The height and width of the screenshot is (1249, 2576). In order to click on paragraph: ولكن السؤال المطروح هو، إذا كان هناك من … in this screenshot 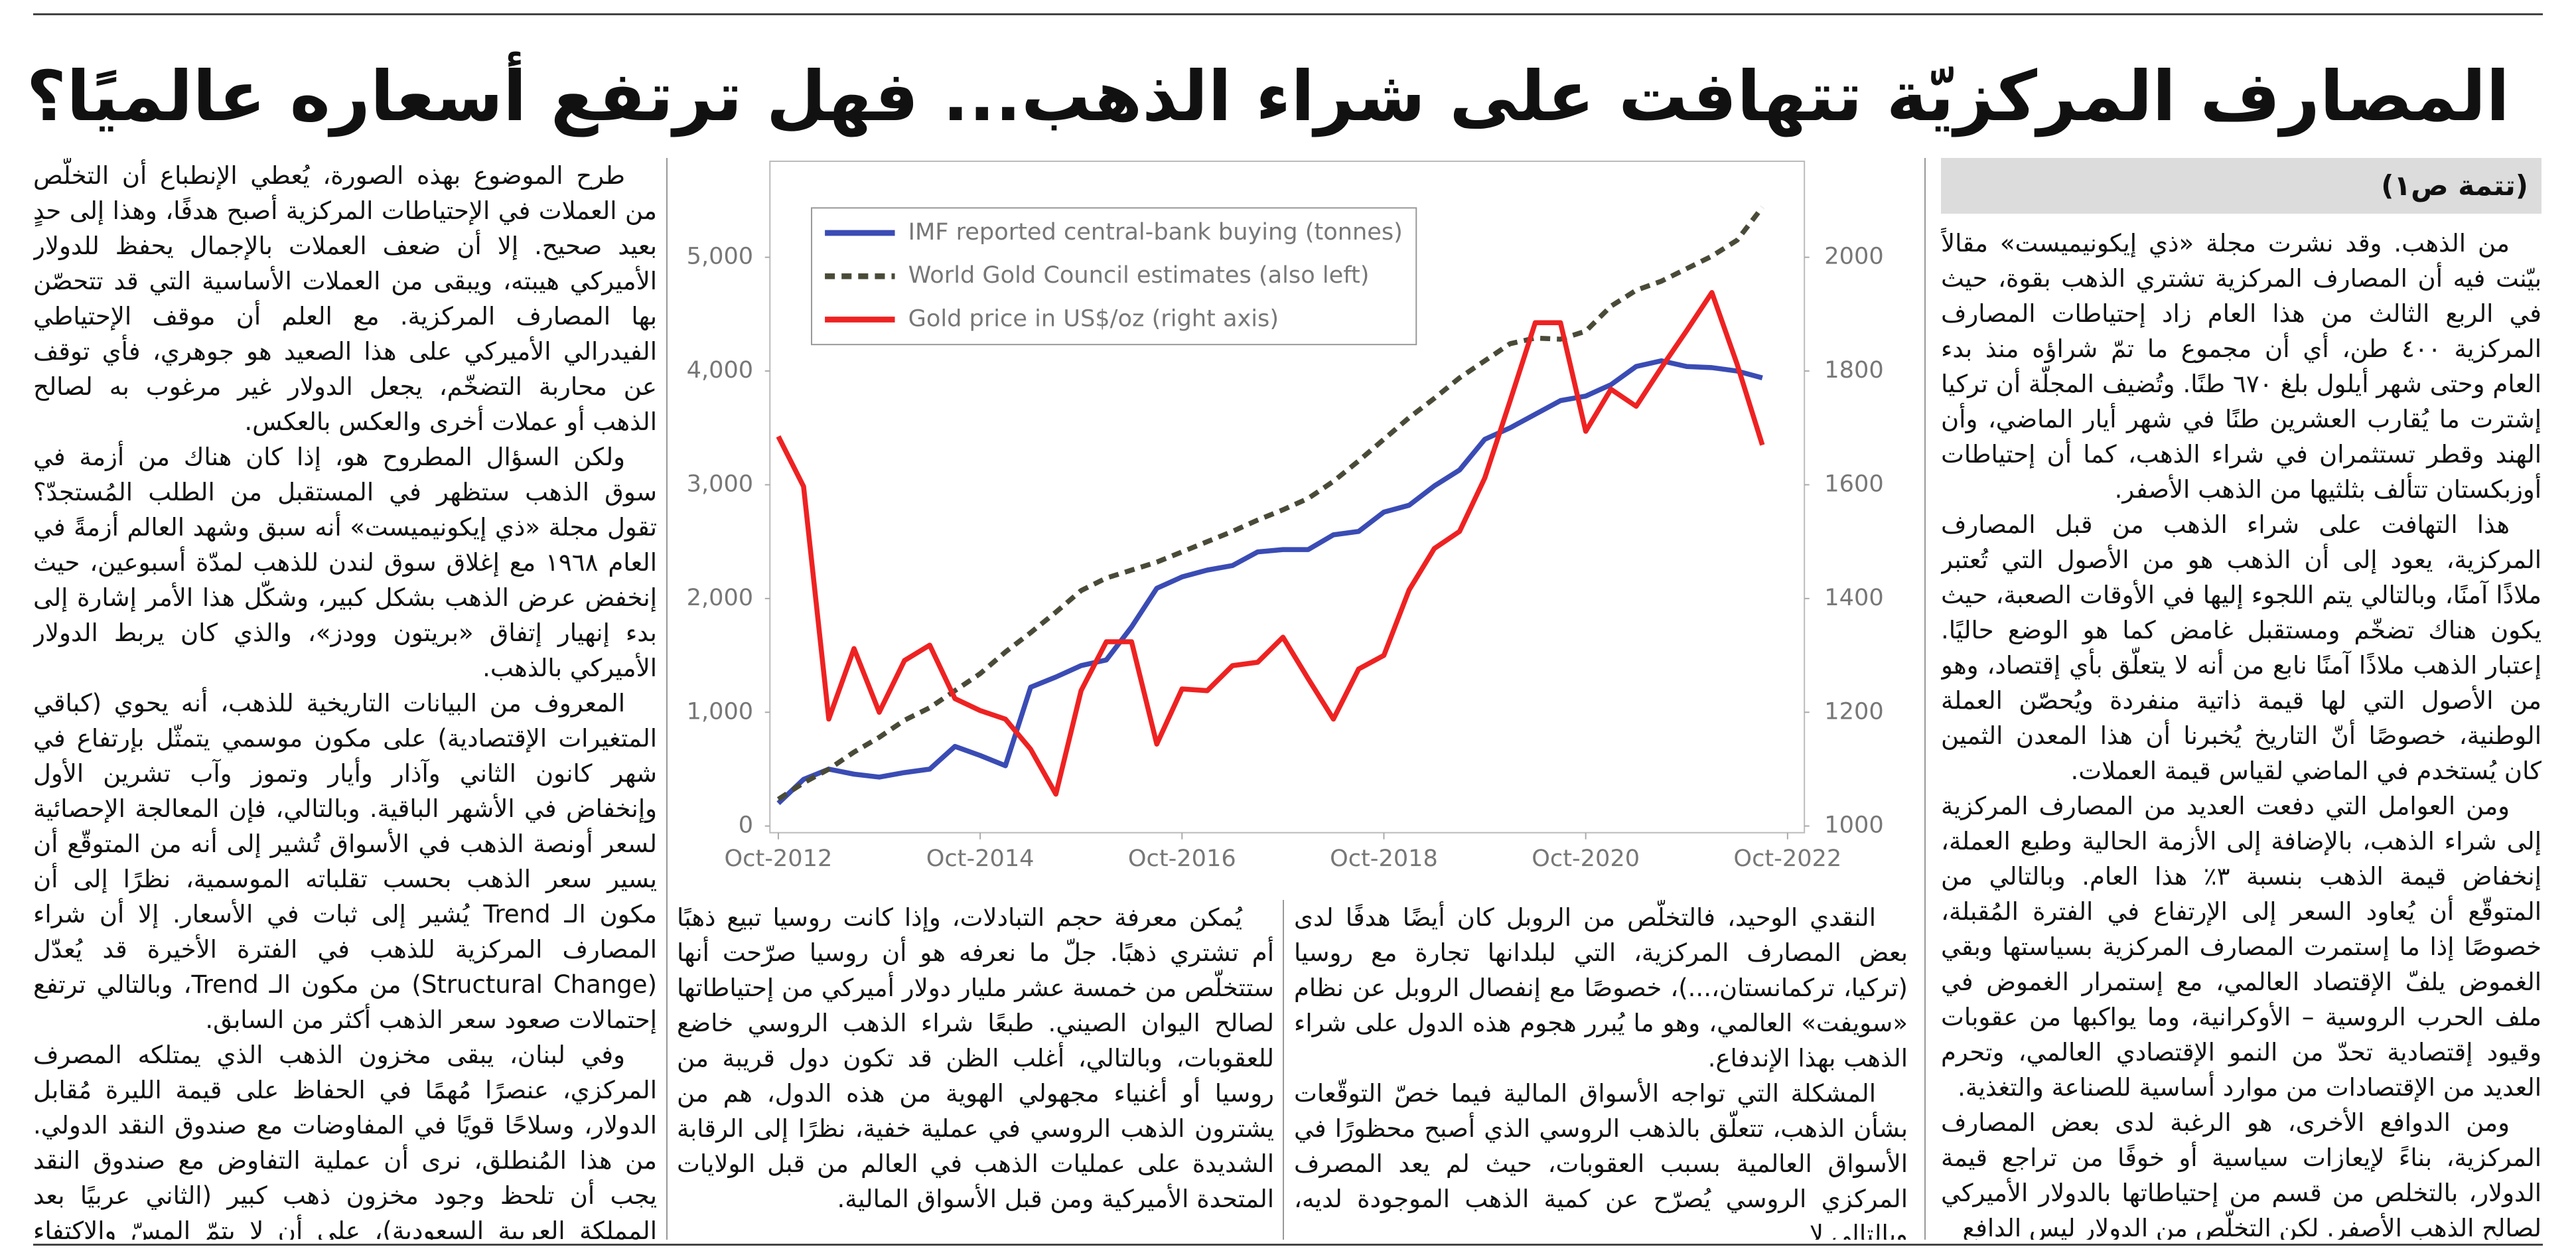, I will do `click(345, 562)`.